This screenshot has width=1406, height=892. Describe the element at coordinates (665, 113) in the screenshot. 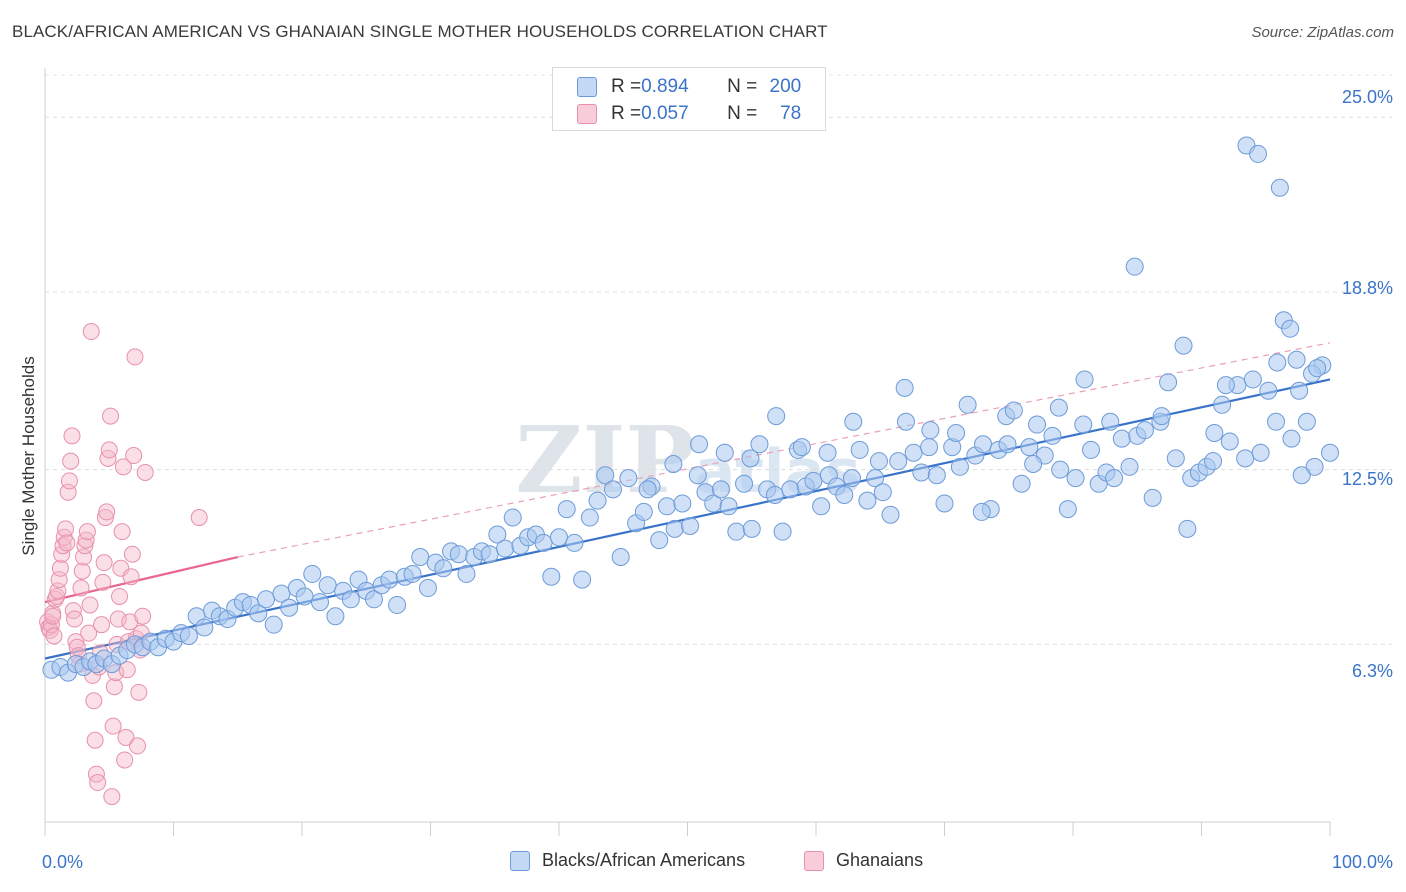

I see `r-value: 0.057` at that location.